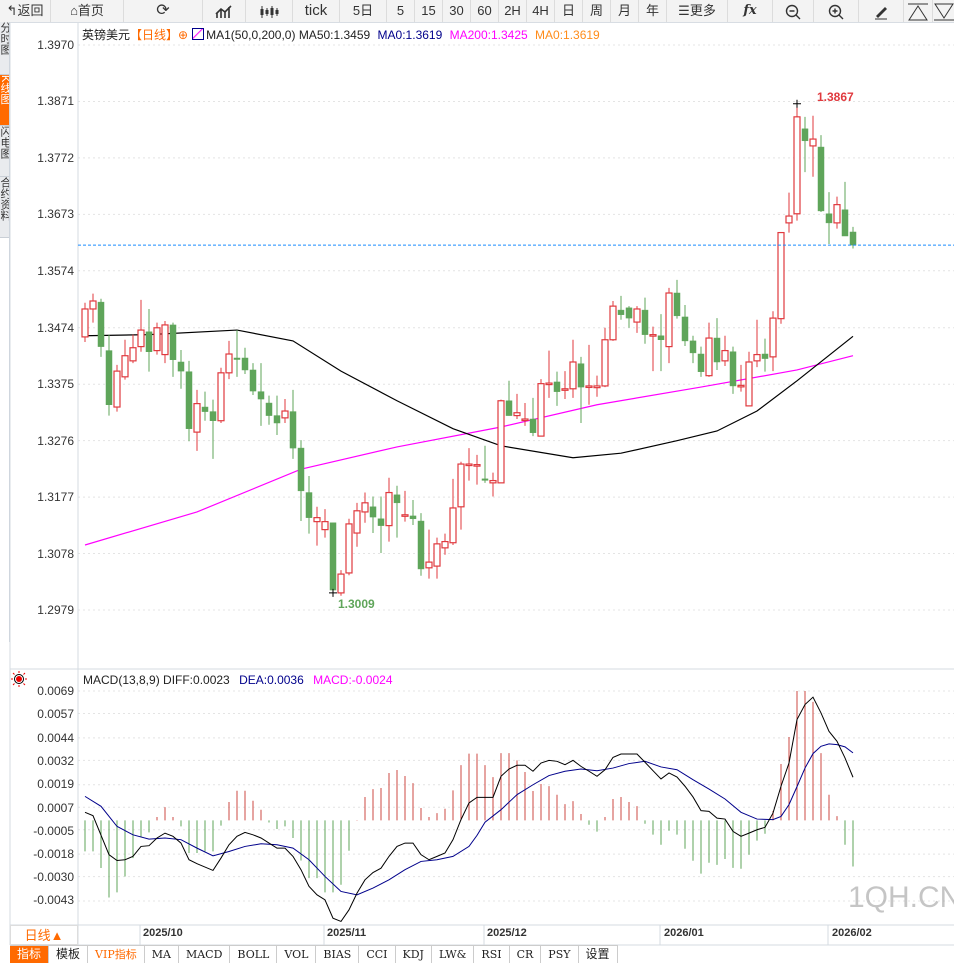 Image resolution: width=954 pixels, height=965 pixels. Describe the element at coordinates (4, 48) in the screenshot. I see `sidebar-tab-timeshare: 分时图` at that location.